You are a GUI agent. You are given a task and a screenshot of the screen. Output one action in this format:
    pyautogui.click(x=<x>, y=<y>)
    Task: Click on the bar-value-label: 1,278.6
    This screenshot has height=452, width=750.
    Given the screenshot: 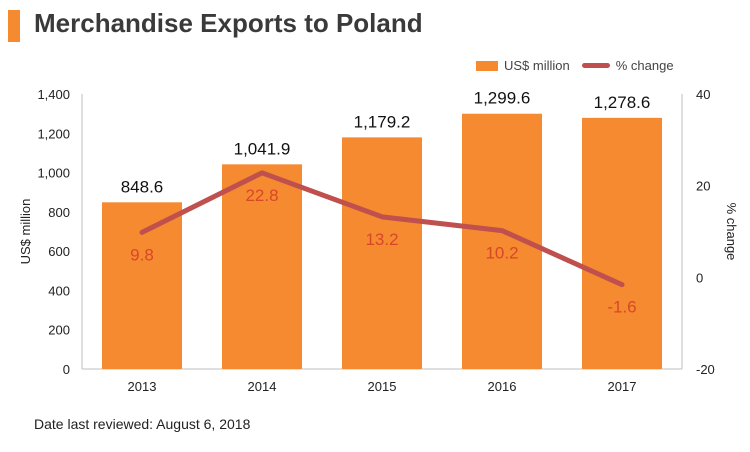 What is the action you would take?
    pyautogui.click(x=622, y=102)
    